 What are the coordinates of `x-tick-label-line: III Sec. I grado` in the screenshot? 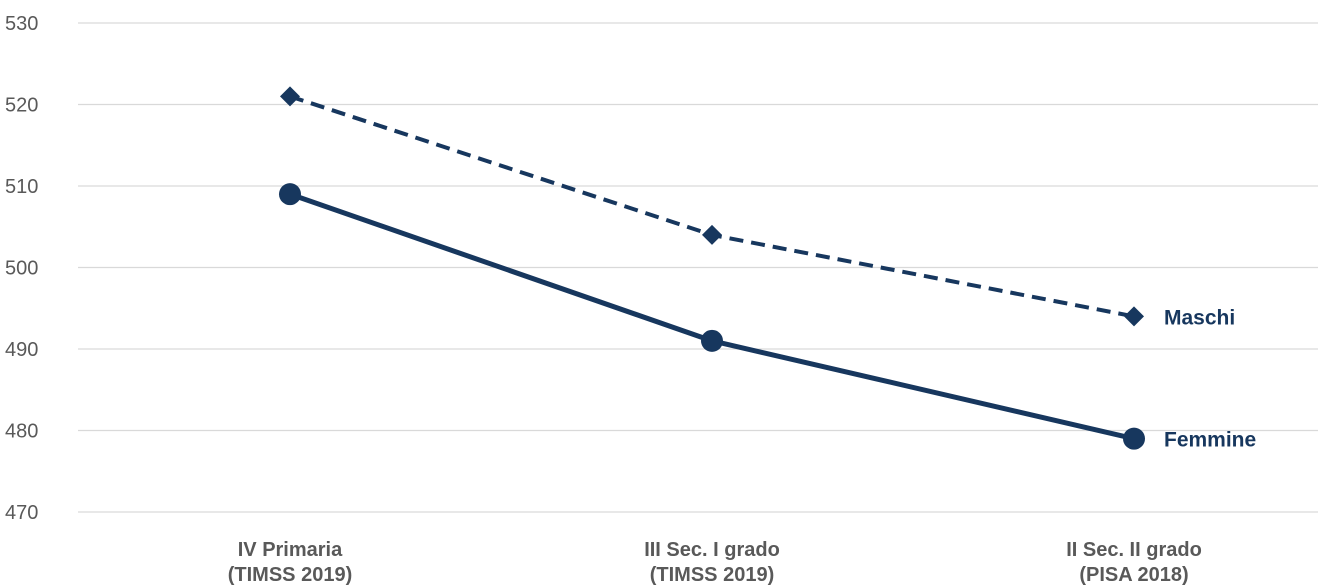 It's located at (712, 550).